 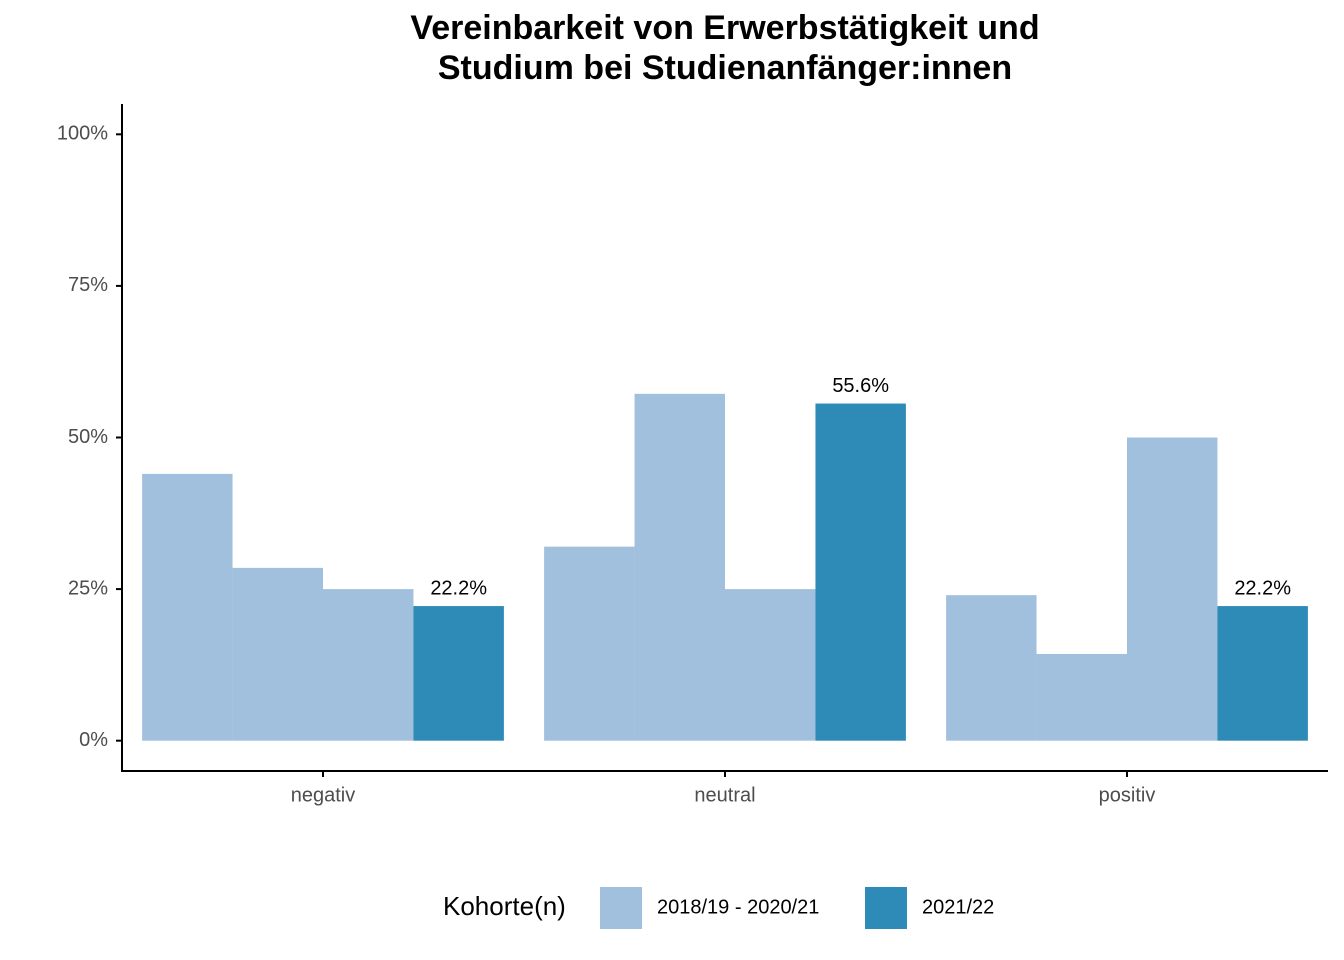 What do you see at coordinates (725, 68) in the screenshot?
I see `chart-title: Studium bei Studienanfänger:innen` at bounding box center [725, 68].